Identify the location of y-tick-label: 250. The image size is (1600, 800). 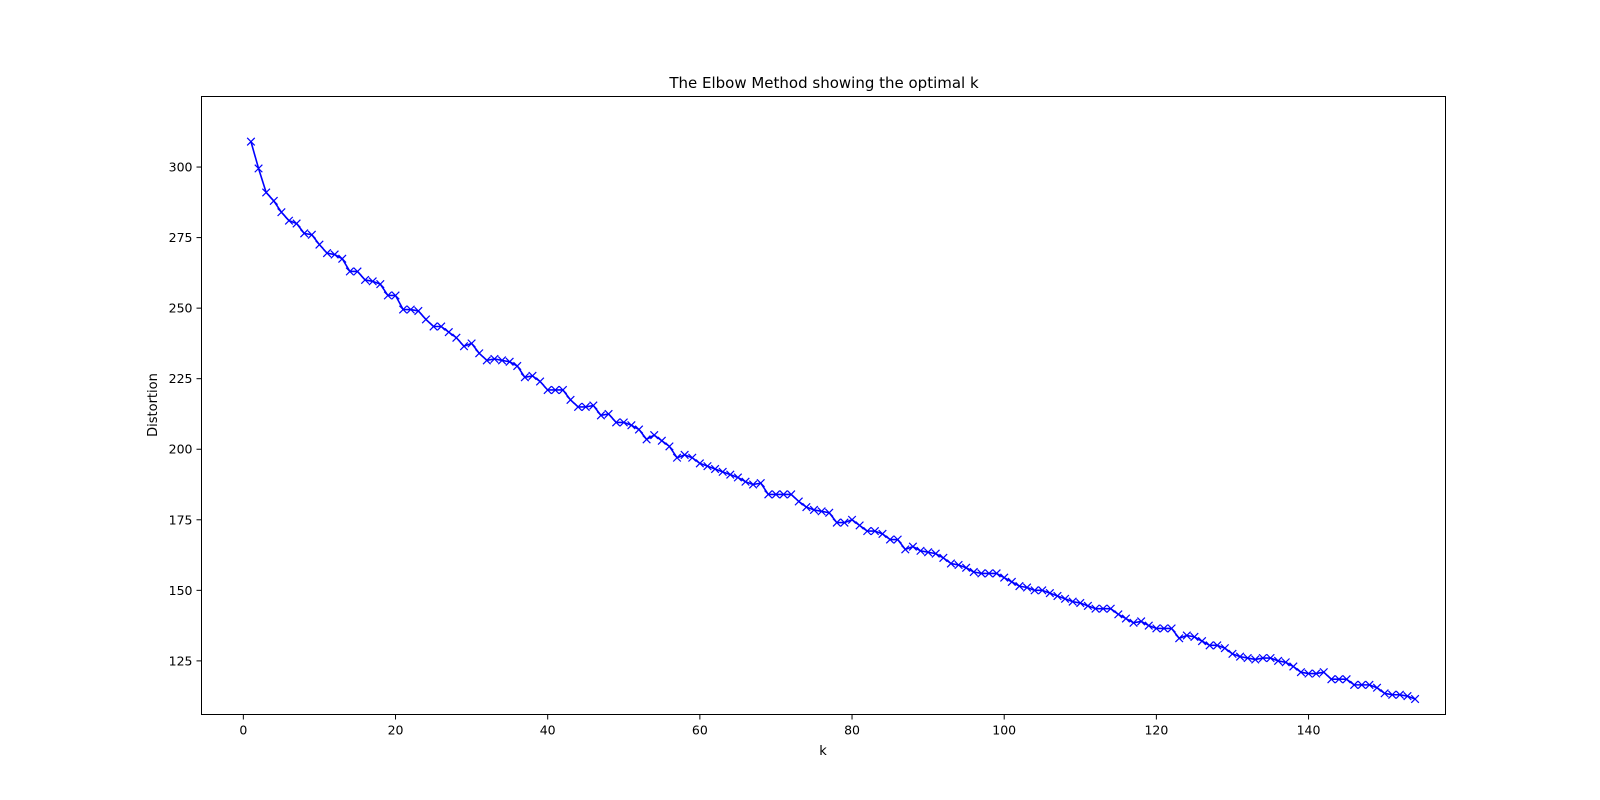
(181, 308).